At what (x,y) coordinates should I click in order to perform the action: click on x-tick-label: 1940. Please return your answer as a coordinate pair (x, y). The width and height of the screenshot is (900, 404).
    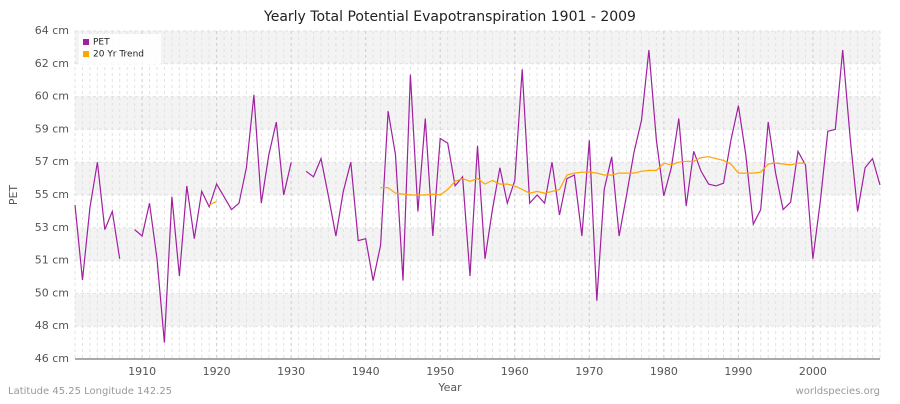
    Looking at the image, I should click on (366, 371).